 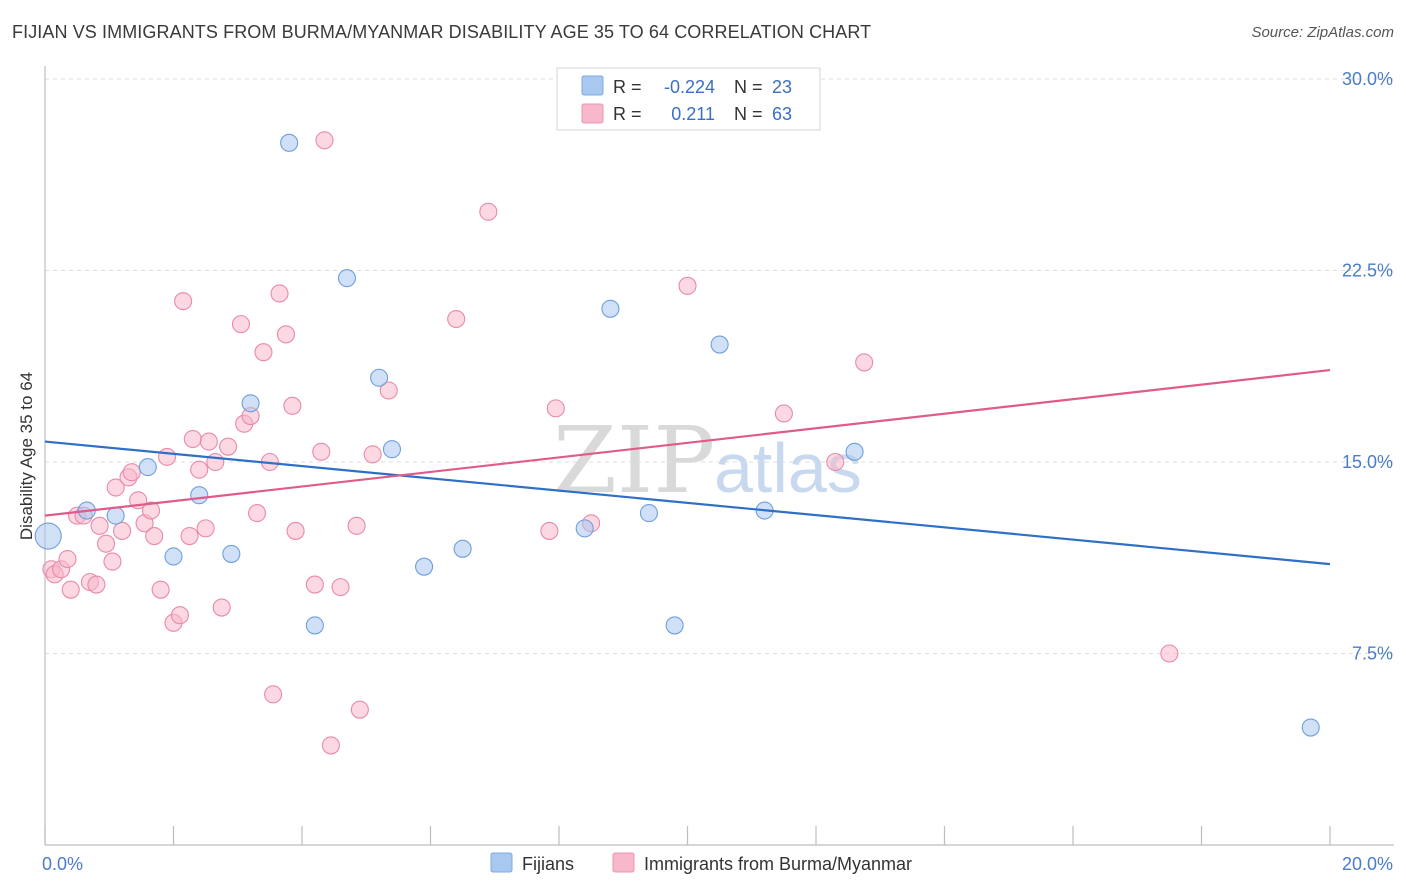 What do you see at coordinates (26, 456) in the screenshot?
I see `y-axis-title: Disability Age 35 to 64` at bounding box center [26, 456].